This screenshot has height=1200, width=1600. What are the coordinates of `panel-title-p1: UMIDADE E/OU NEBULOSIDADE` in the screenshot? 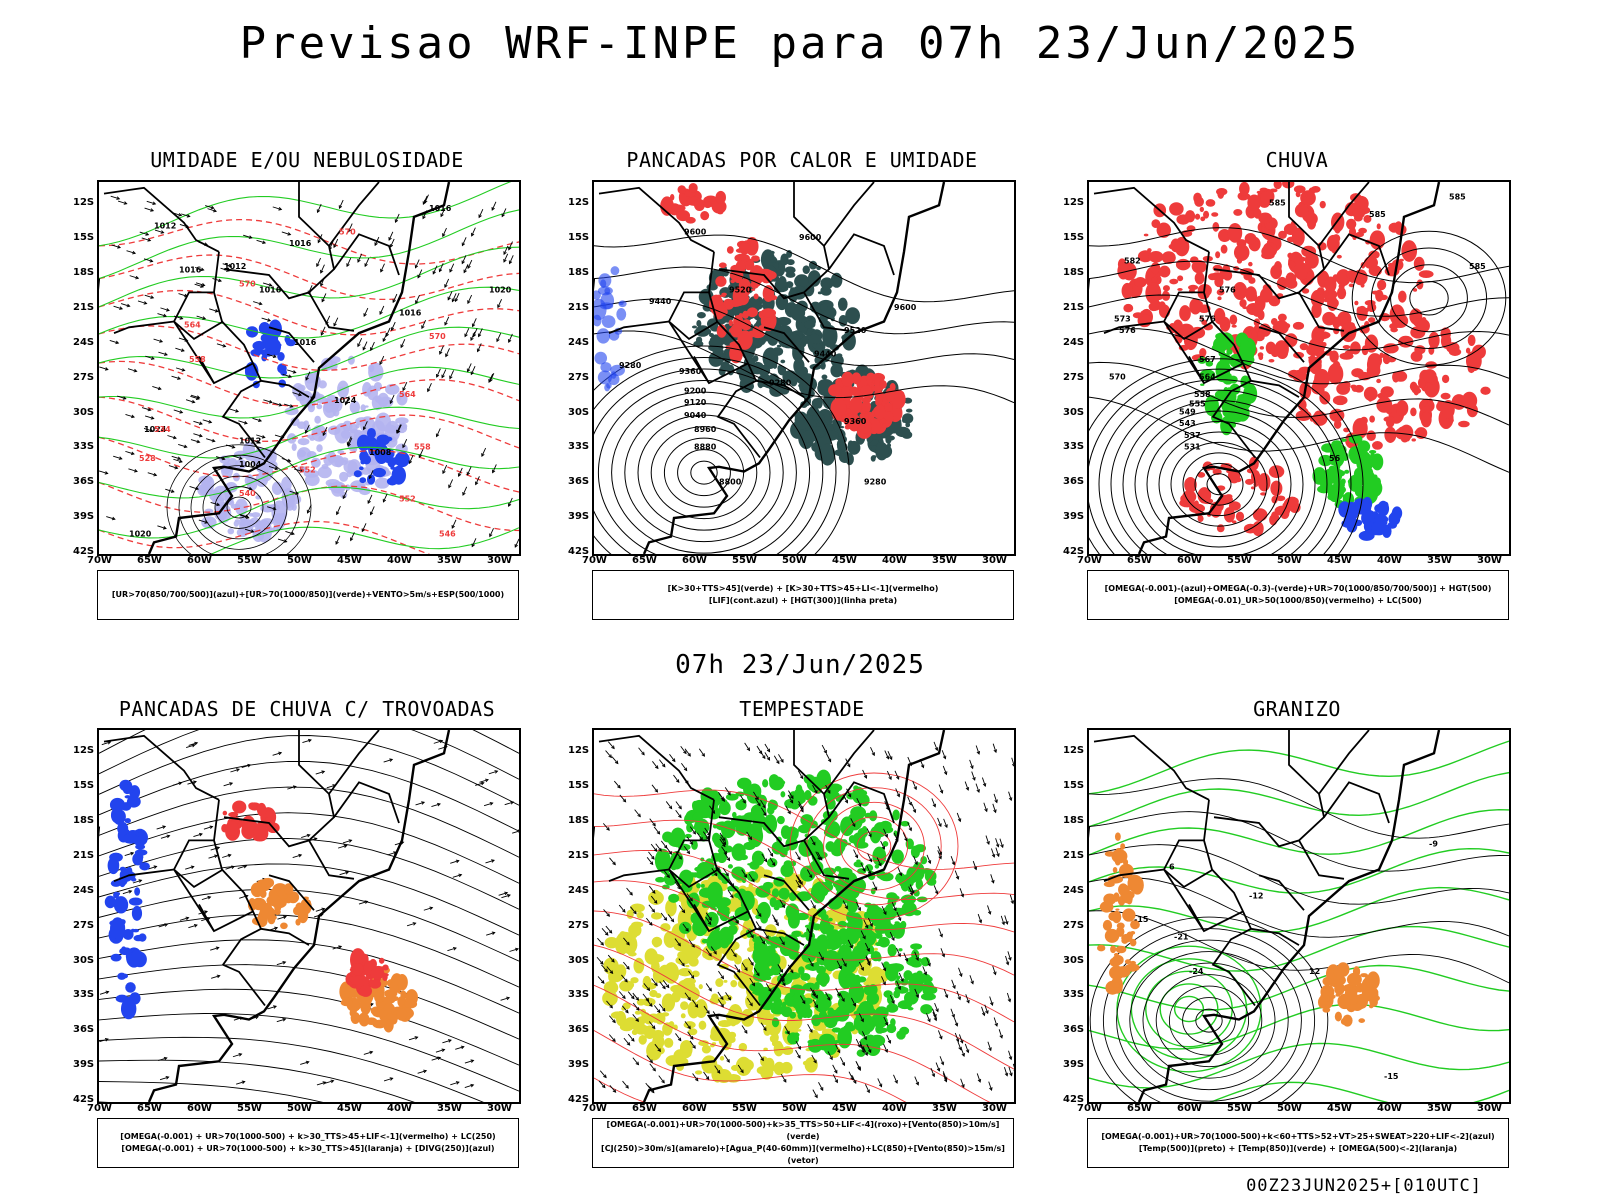 It's located at (307, 160).